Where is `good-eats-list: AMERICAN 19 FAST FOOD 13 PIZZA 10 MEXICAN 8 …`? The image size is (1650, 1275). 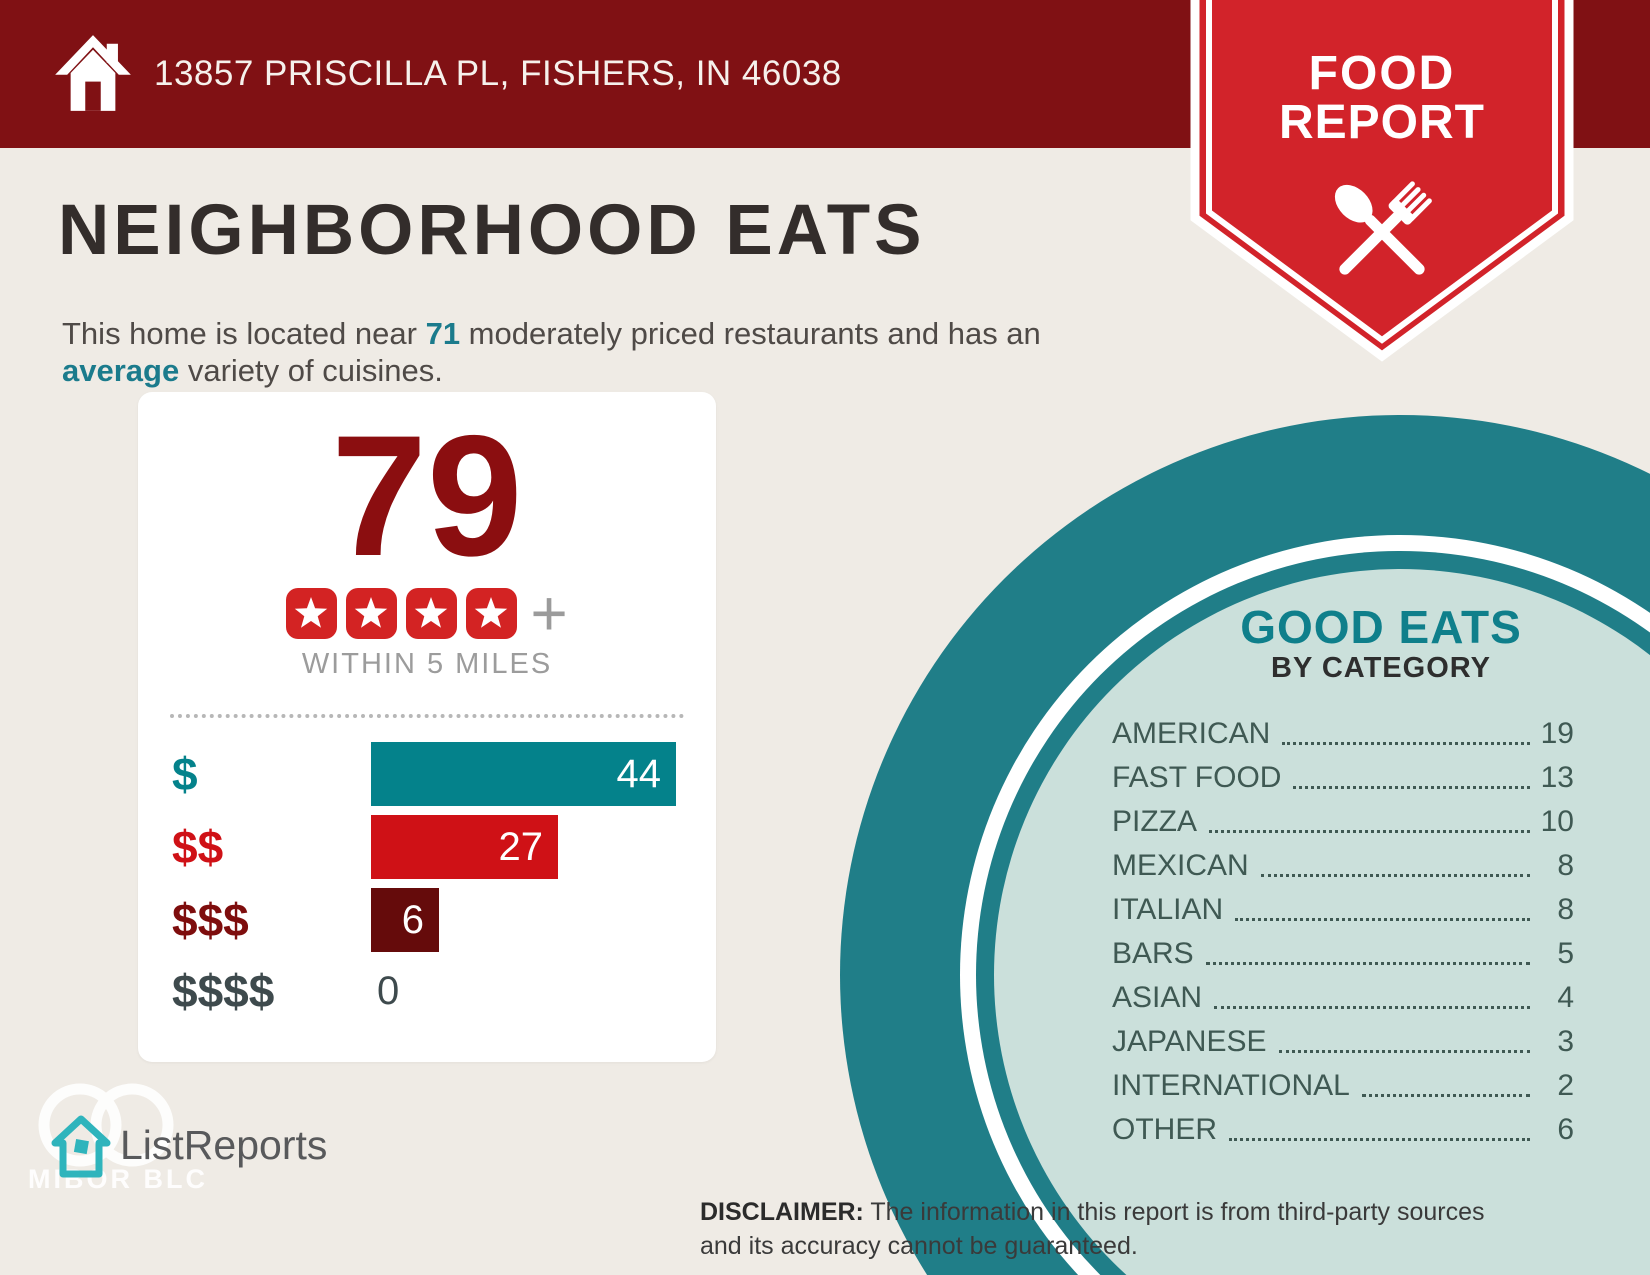
good-eats-list: AMERICAN 19 FAST FOOD 13 PIZZA 10 MEXICAN 8 … is located at coordinates (1343, 932).